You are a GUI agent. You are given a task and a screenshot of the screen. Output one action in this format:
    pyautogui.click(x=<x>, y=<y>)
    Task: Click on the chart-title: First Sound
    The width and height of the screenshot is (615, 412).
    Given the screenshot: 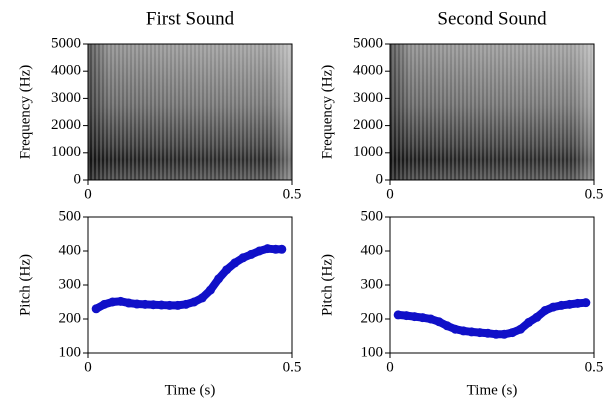 What is the action you would take?
    pyautogui.click(x=190, y=18)
    